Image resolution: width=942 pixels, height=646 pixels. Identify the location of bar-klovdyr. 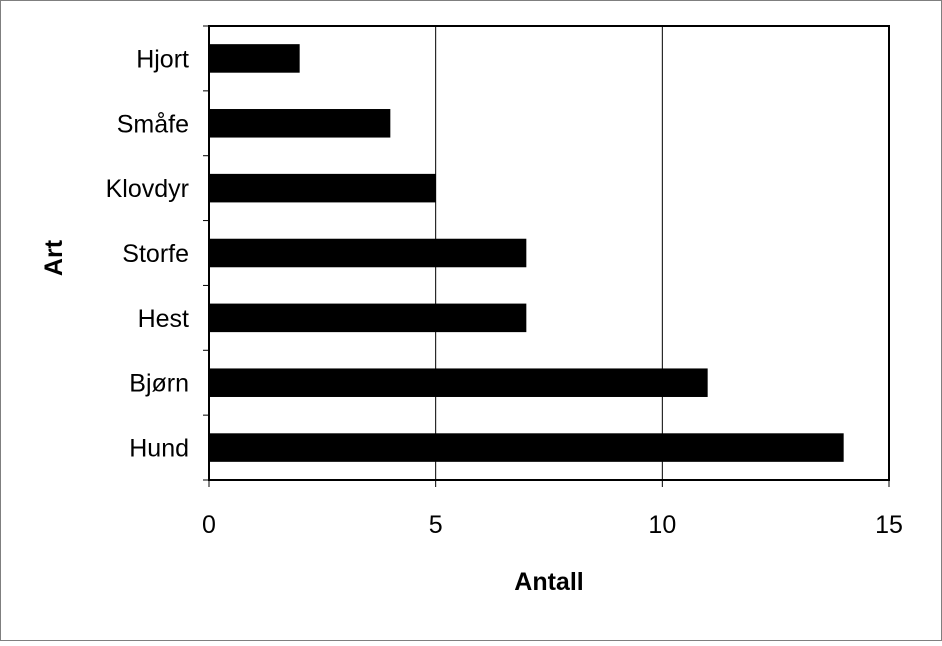
(322, 188).